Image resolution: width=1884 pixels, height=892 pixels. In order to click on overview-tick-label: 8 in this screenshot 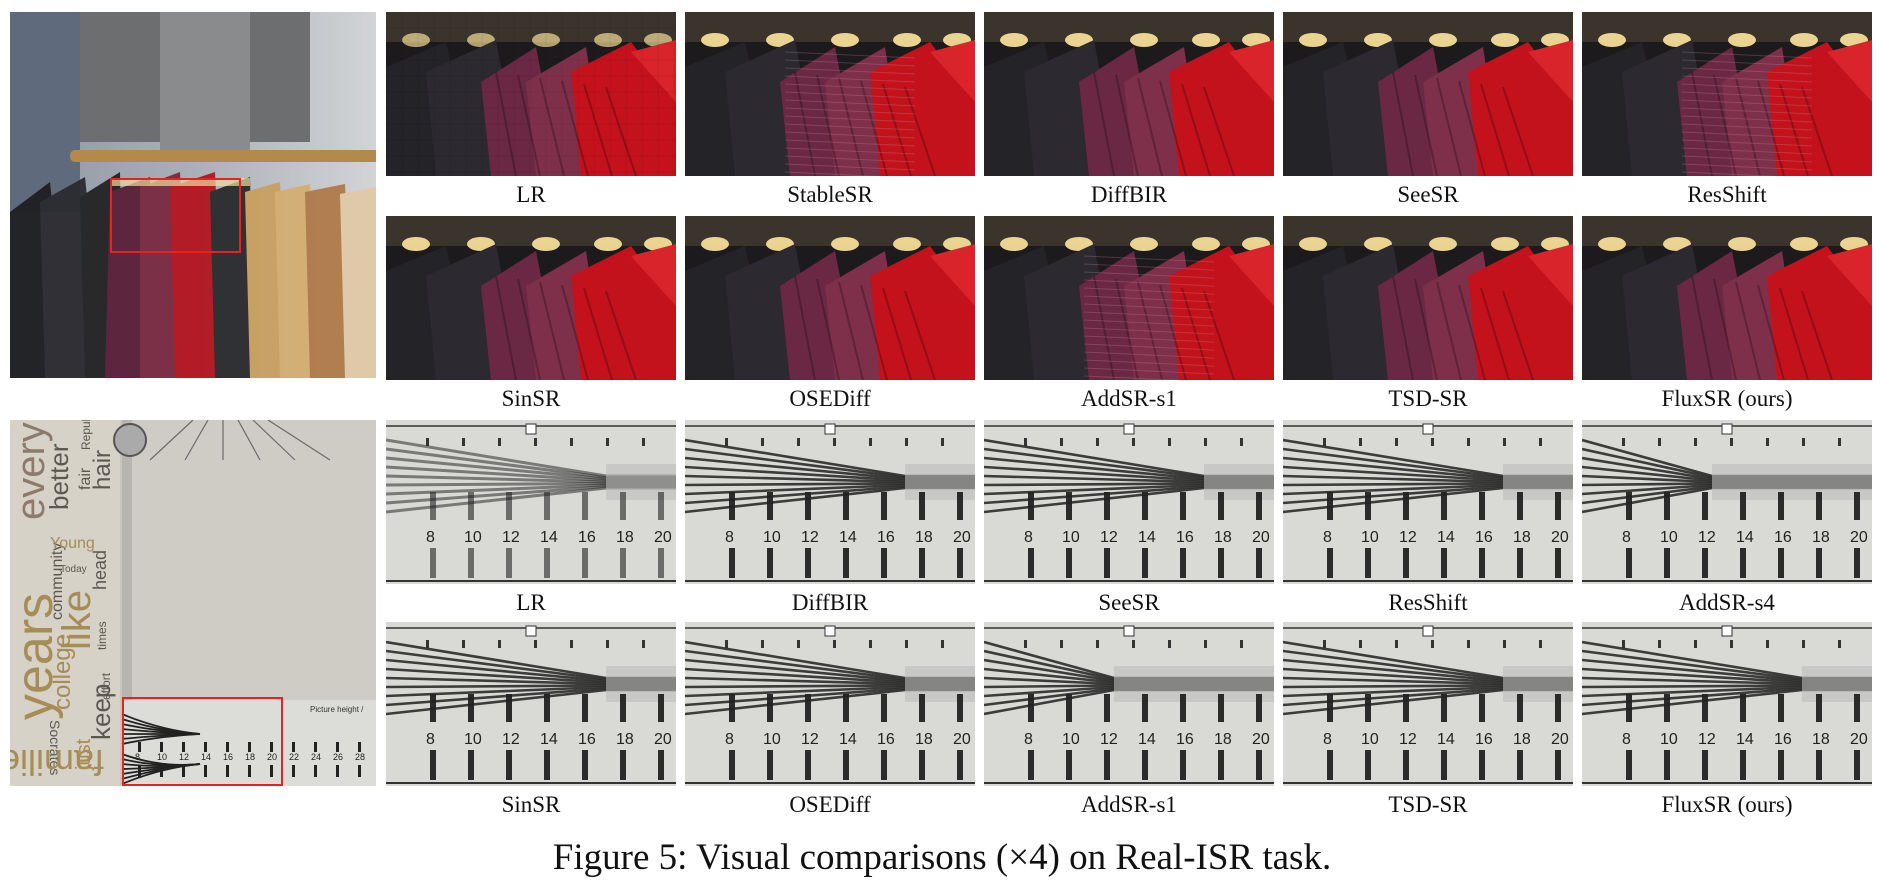, I will do `click(137, 757)`.